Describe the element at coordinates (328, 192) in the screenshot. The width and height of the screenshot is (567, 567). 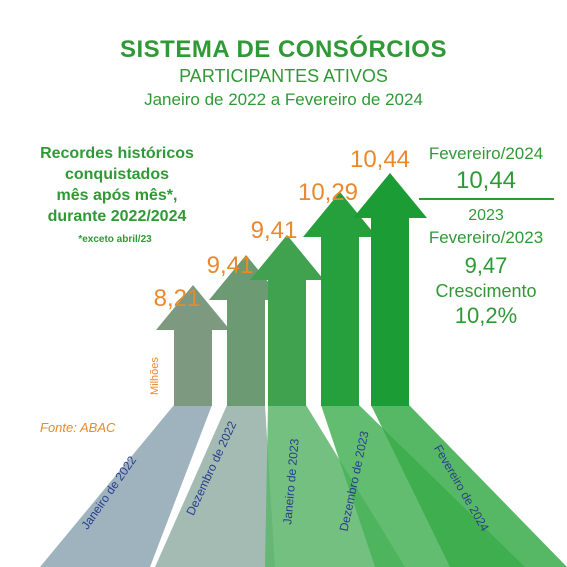
I see `value-label-4: 10,29` at that location.